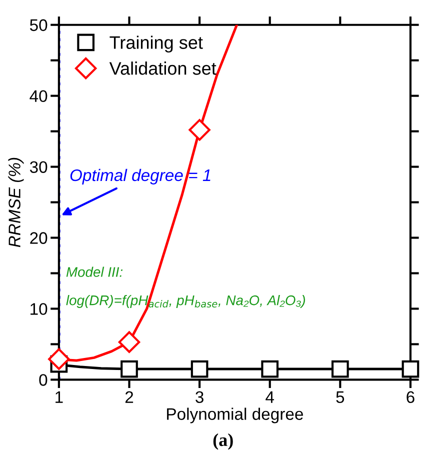 The width and height of the screenshot is (421, 452). I want to click on y-tick-label: 40, so click(39, 96).